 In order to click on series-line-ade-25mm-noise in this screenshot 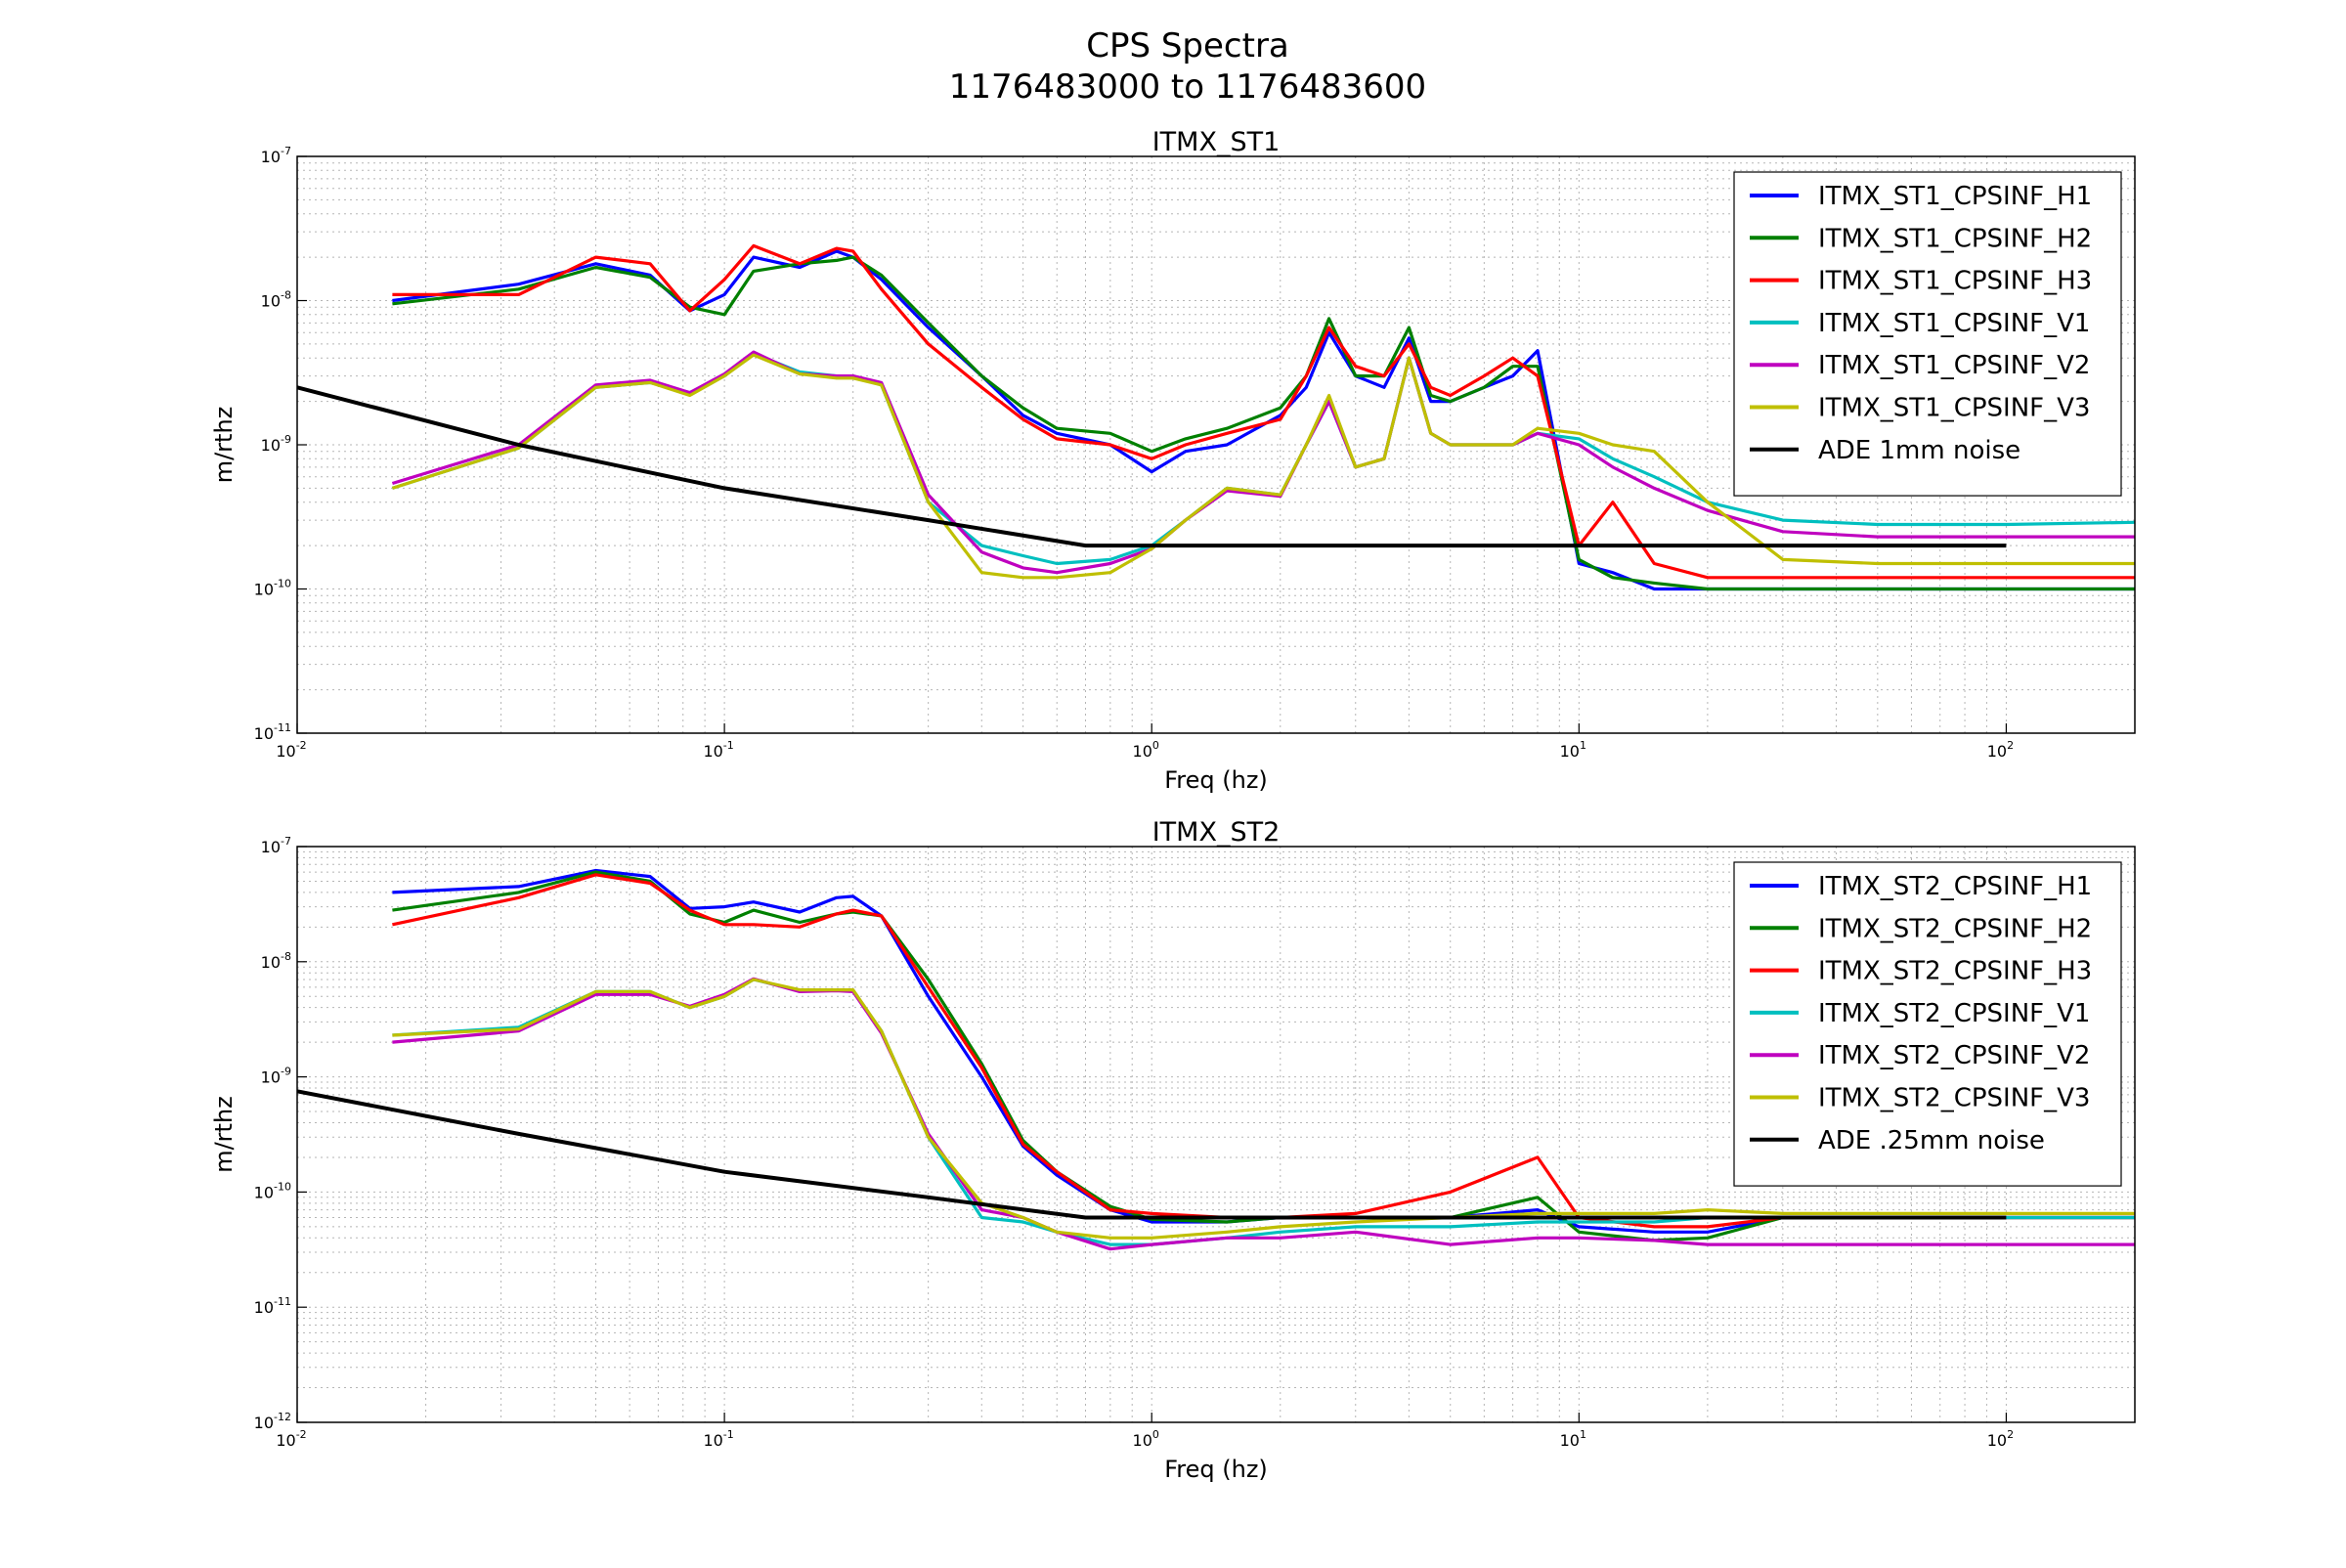, I will do `click(1152, 1154)`.